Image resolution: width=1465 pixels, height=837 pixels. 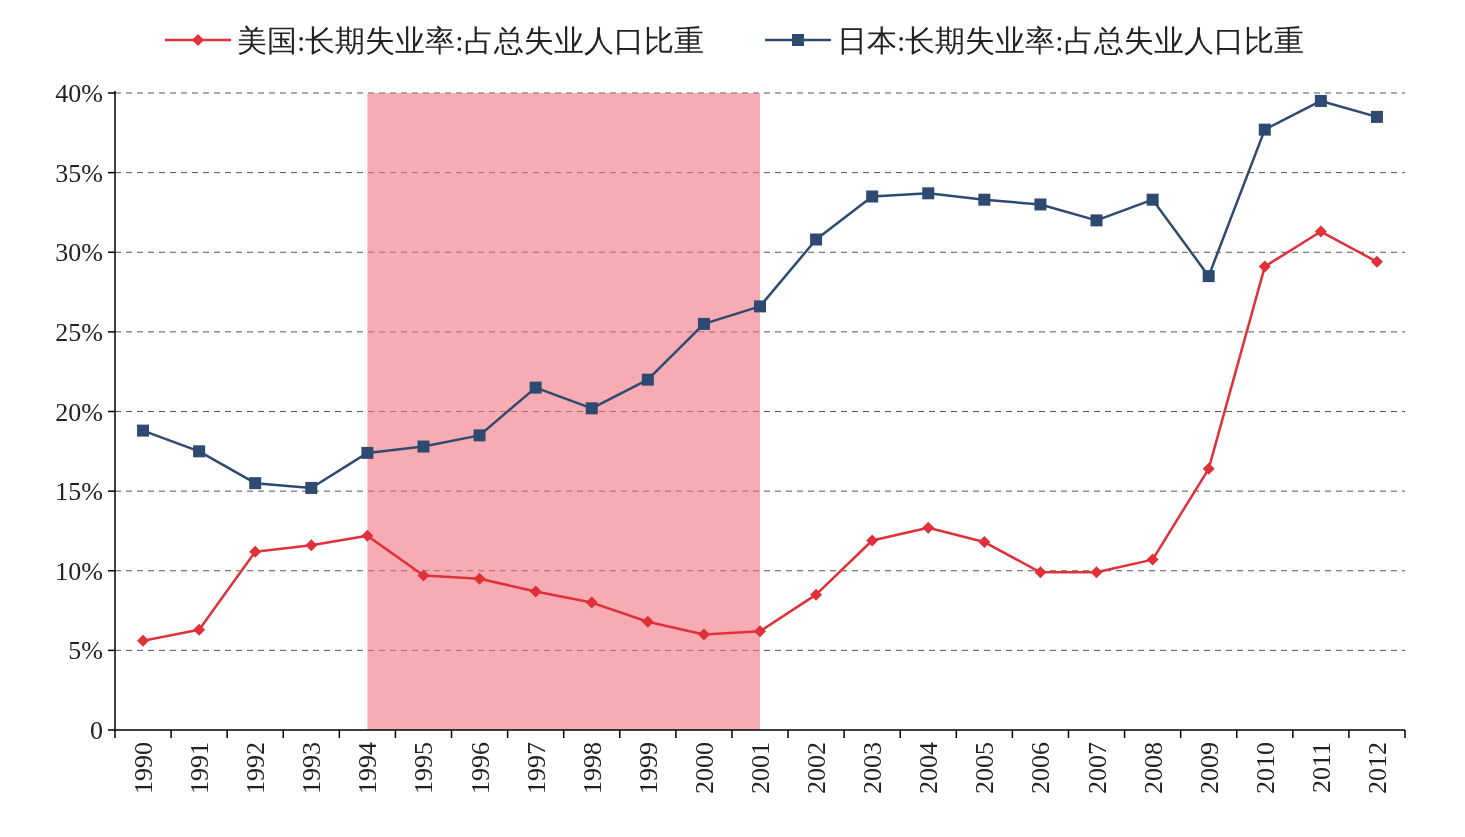 I want to click on x-tick-label: 2010, so click(x=1265, y=768).